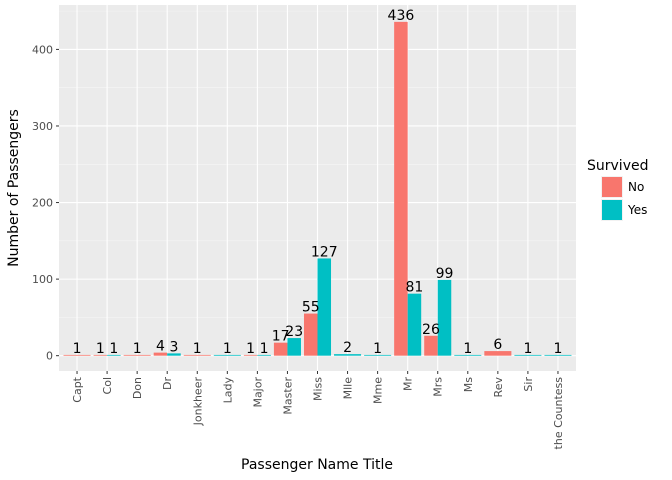  Describe the element at coordinates (311, 308) in the screenshot. I see `data-label: 55` at that location.